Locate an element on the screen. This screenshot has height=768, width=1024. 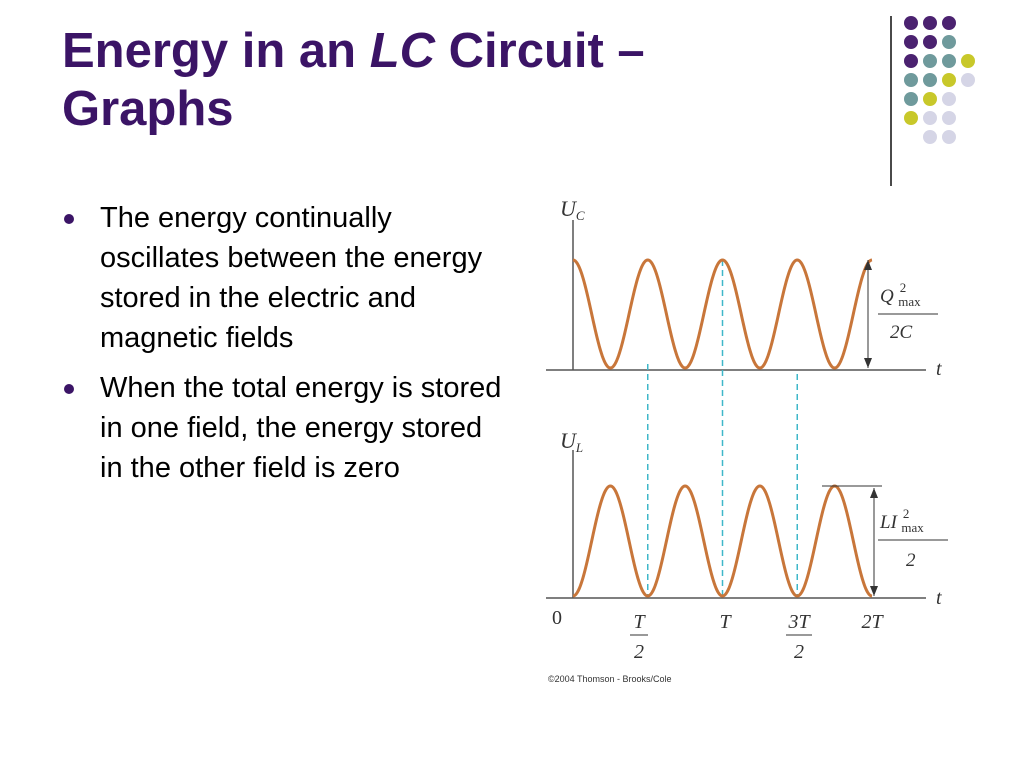
tick-label-0: 0 is located at coordinates (557, 618).